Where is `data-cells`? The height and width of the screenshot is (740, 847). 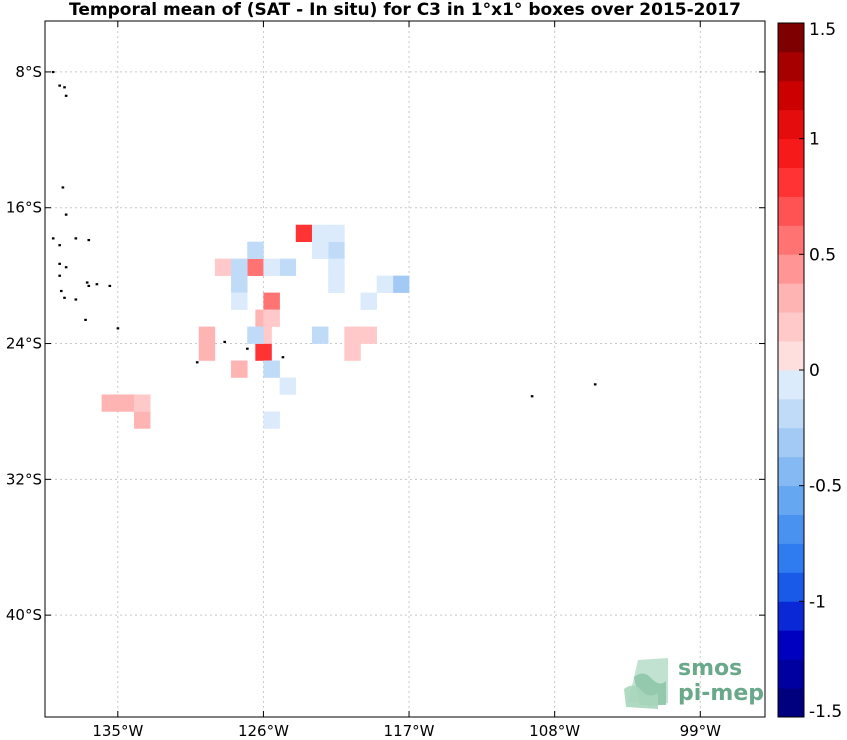 data-cells is located at coordinates (255, 326).